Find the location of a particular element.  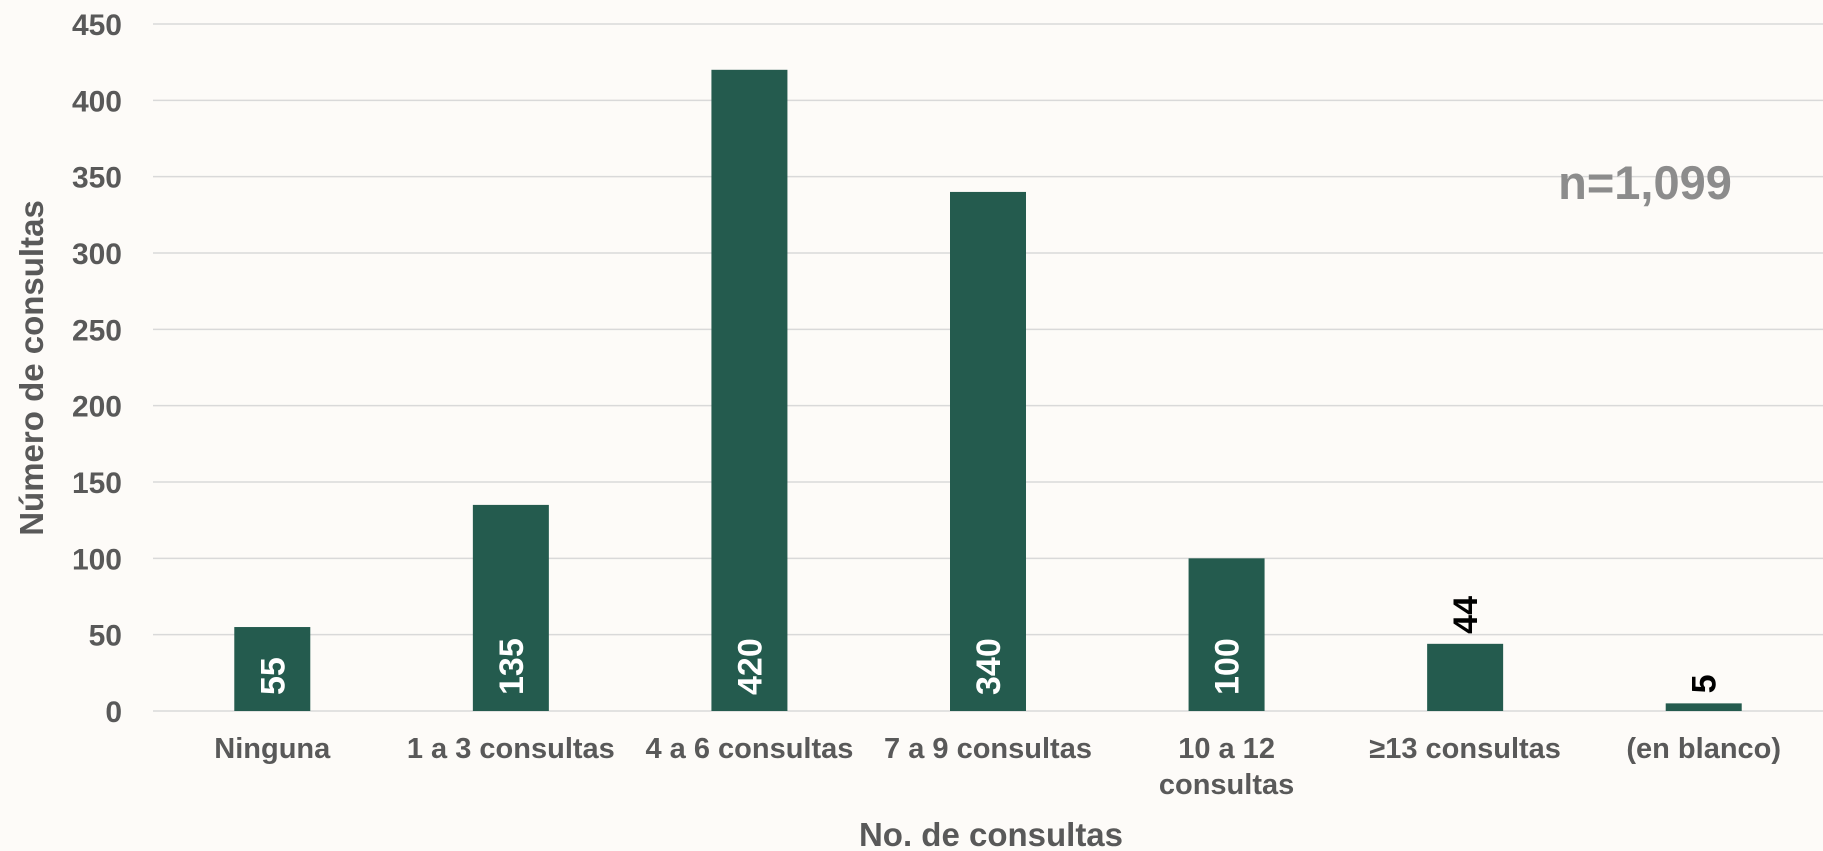

y-tick-label: 150 is located at coordinates (97, 483).